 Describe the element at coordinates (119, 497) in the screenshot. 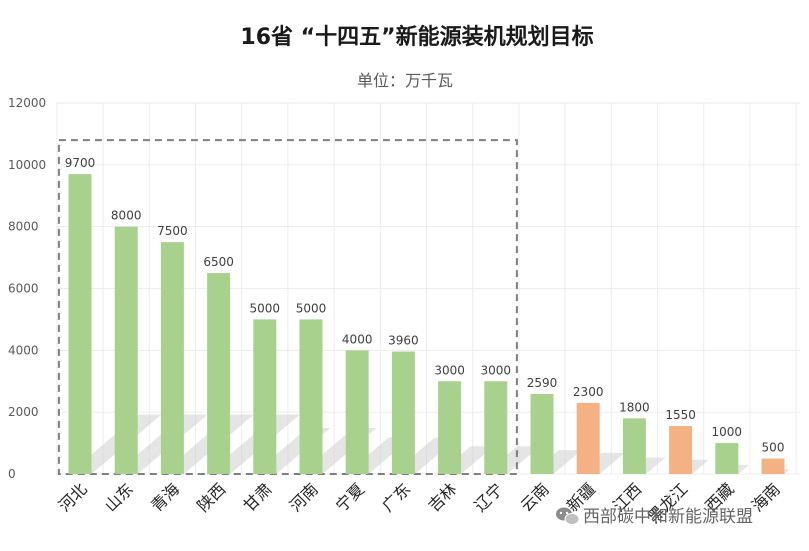

I see `x-tick-label: 山东` at that location.